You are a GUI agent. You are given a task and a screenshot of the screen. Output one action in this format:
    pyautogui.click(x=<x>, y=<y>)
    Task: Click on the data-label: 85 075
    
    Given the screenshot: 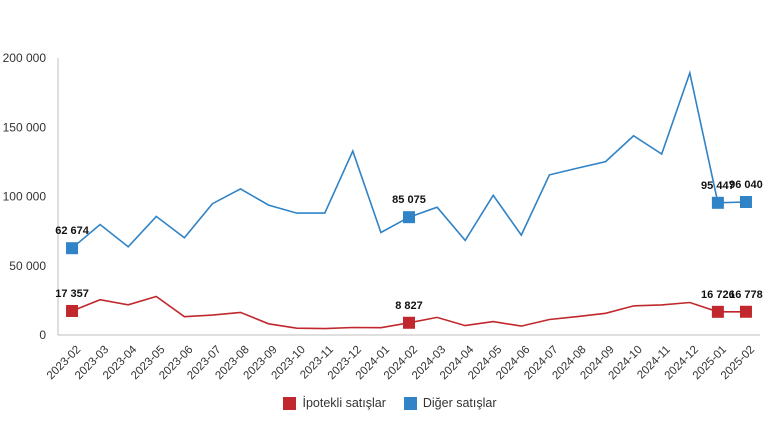 What is the action you would take?
    pyautogui.click(x=409, y=200)
    